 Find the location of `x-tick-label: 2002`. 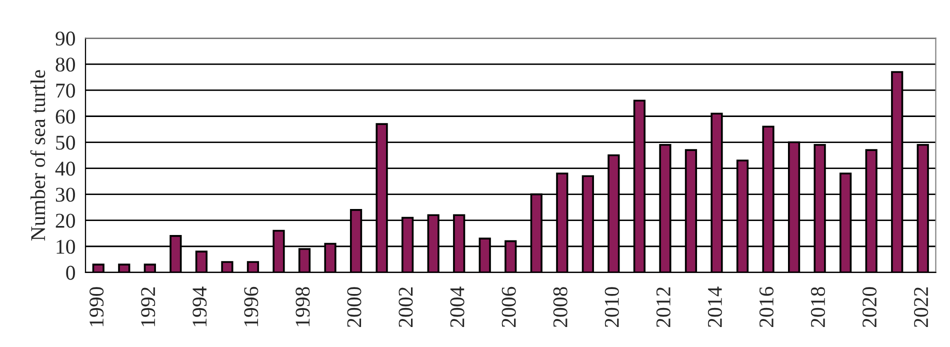

x-tick-label: 2002 is located at coordinates (405, 307).